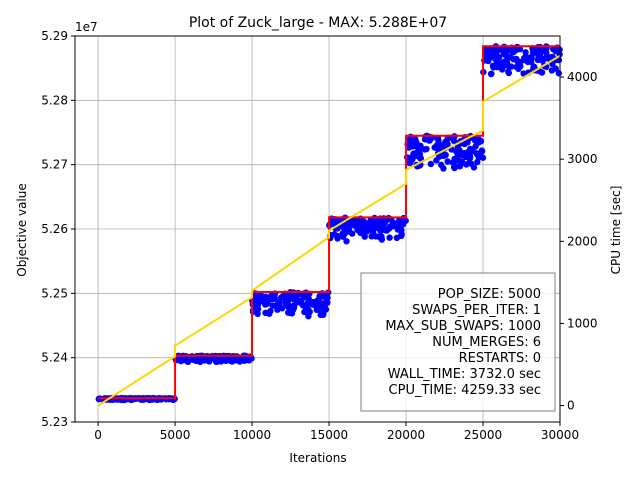  Describe the element at coordinates (616, 230) in the screenshot. I see `y2-axis-label: CPU time [sec]` at that location.